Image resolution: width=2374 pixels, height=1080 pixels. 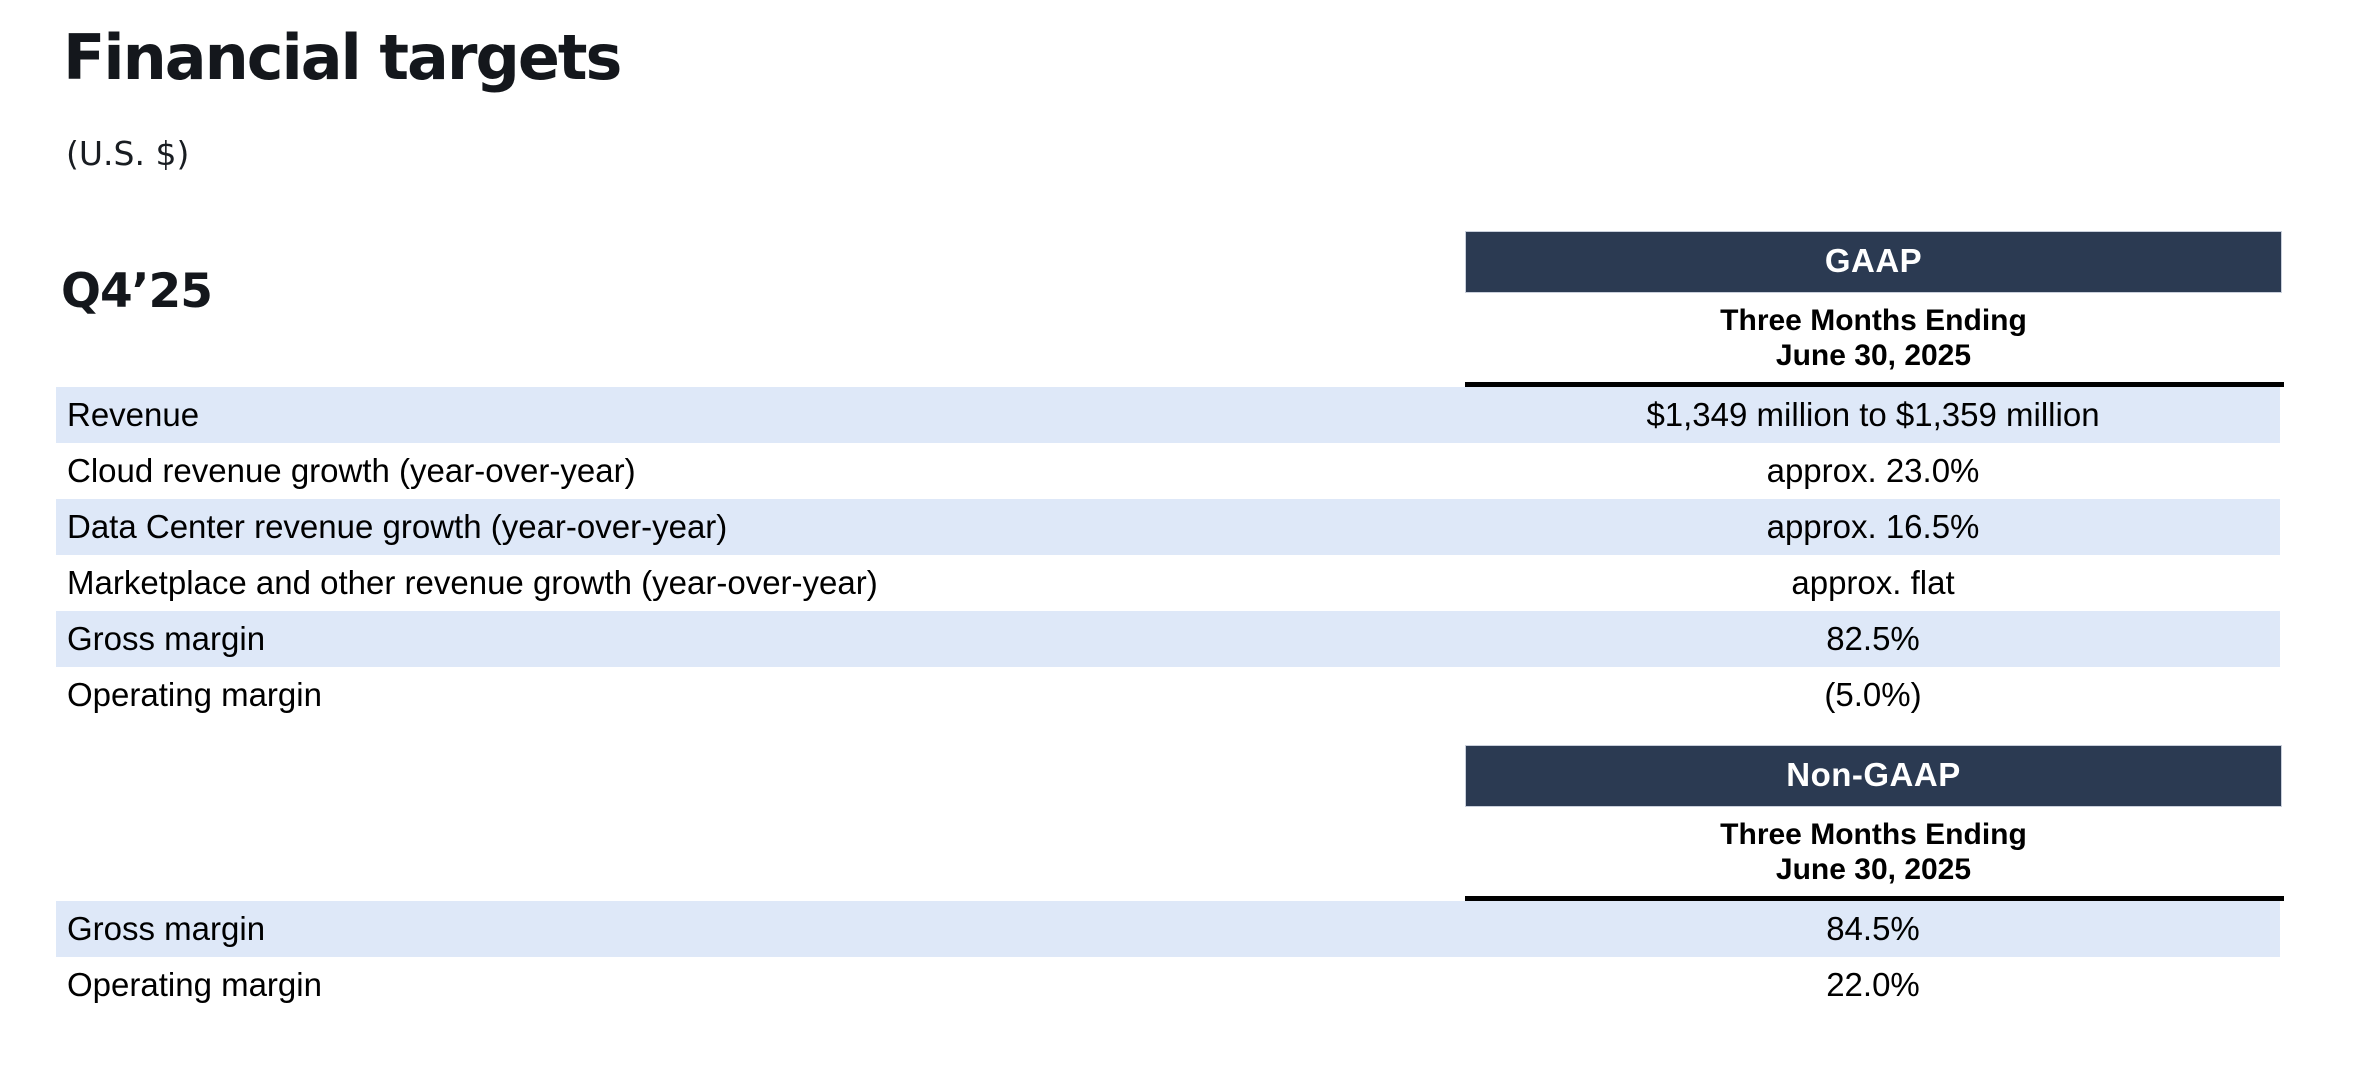 I want to click on row-value: 84.5%, so click(x=1873, y=928).